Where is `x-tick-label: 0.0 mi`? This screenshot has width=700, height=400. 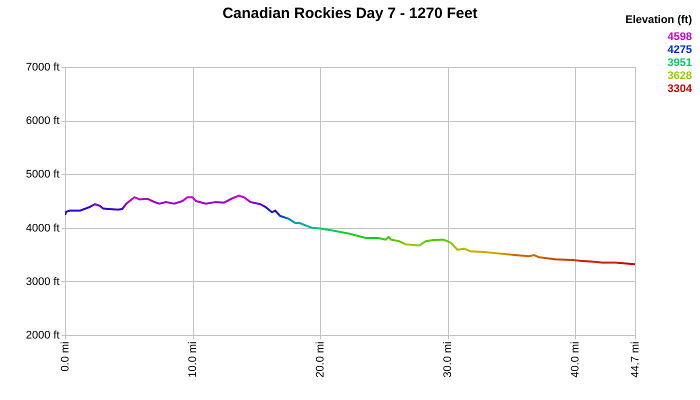 x-tick-label: 0.0 mi is located at coordinates (66, 357).